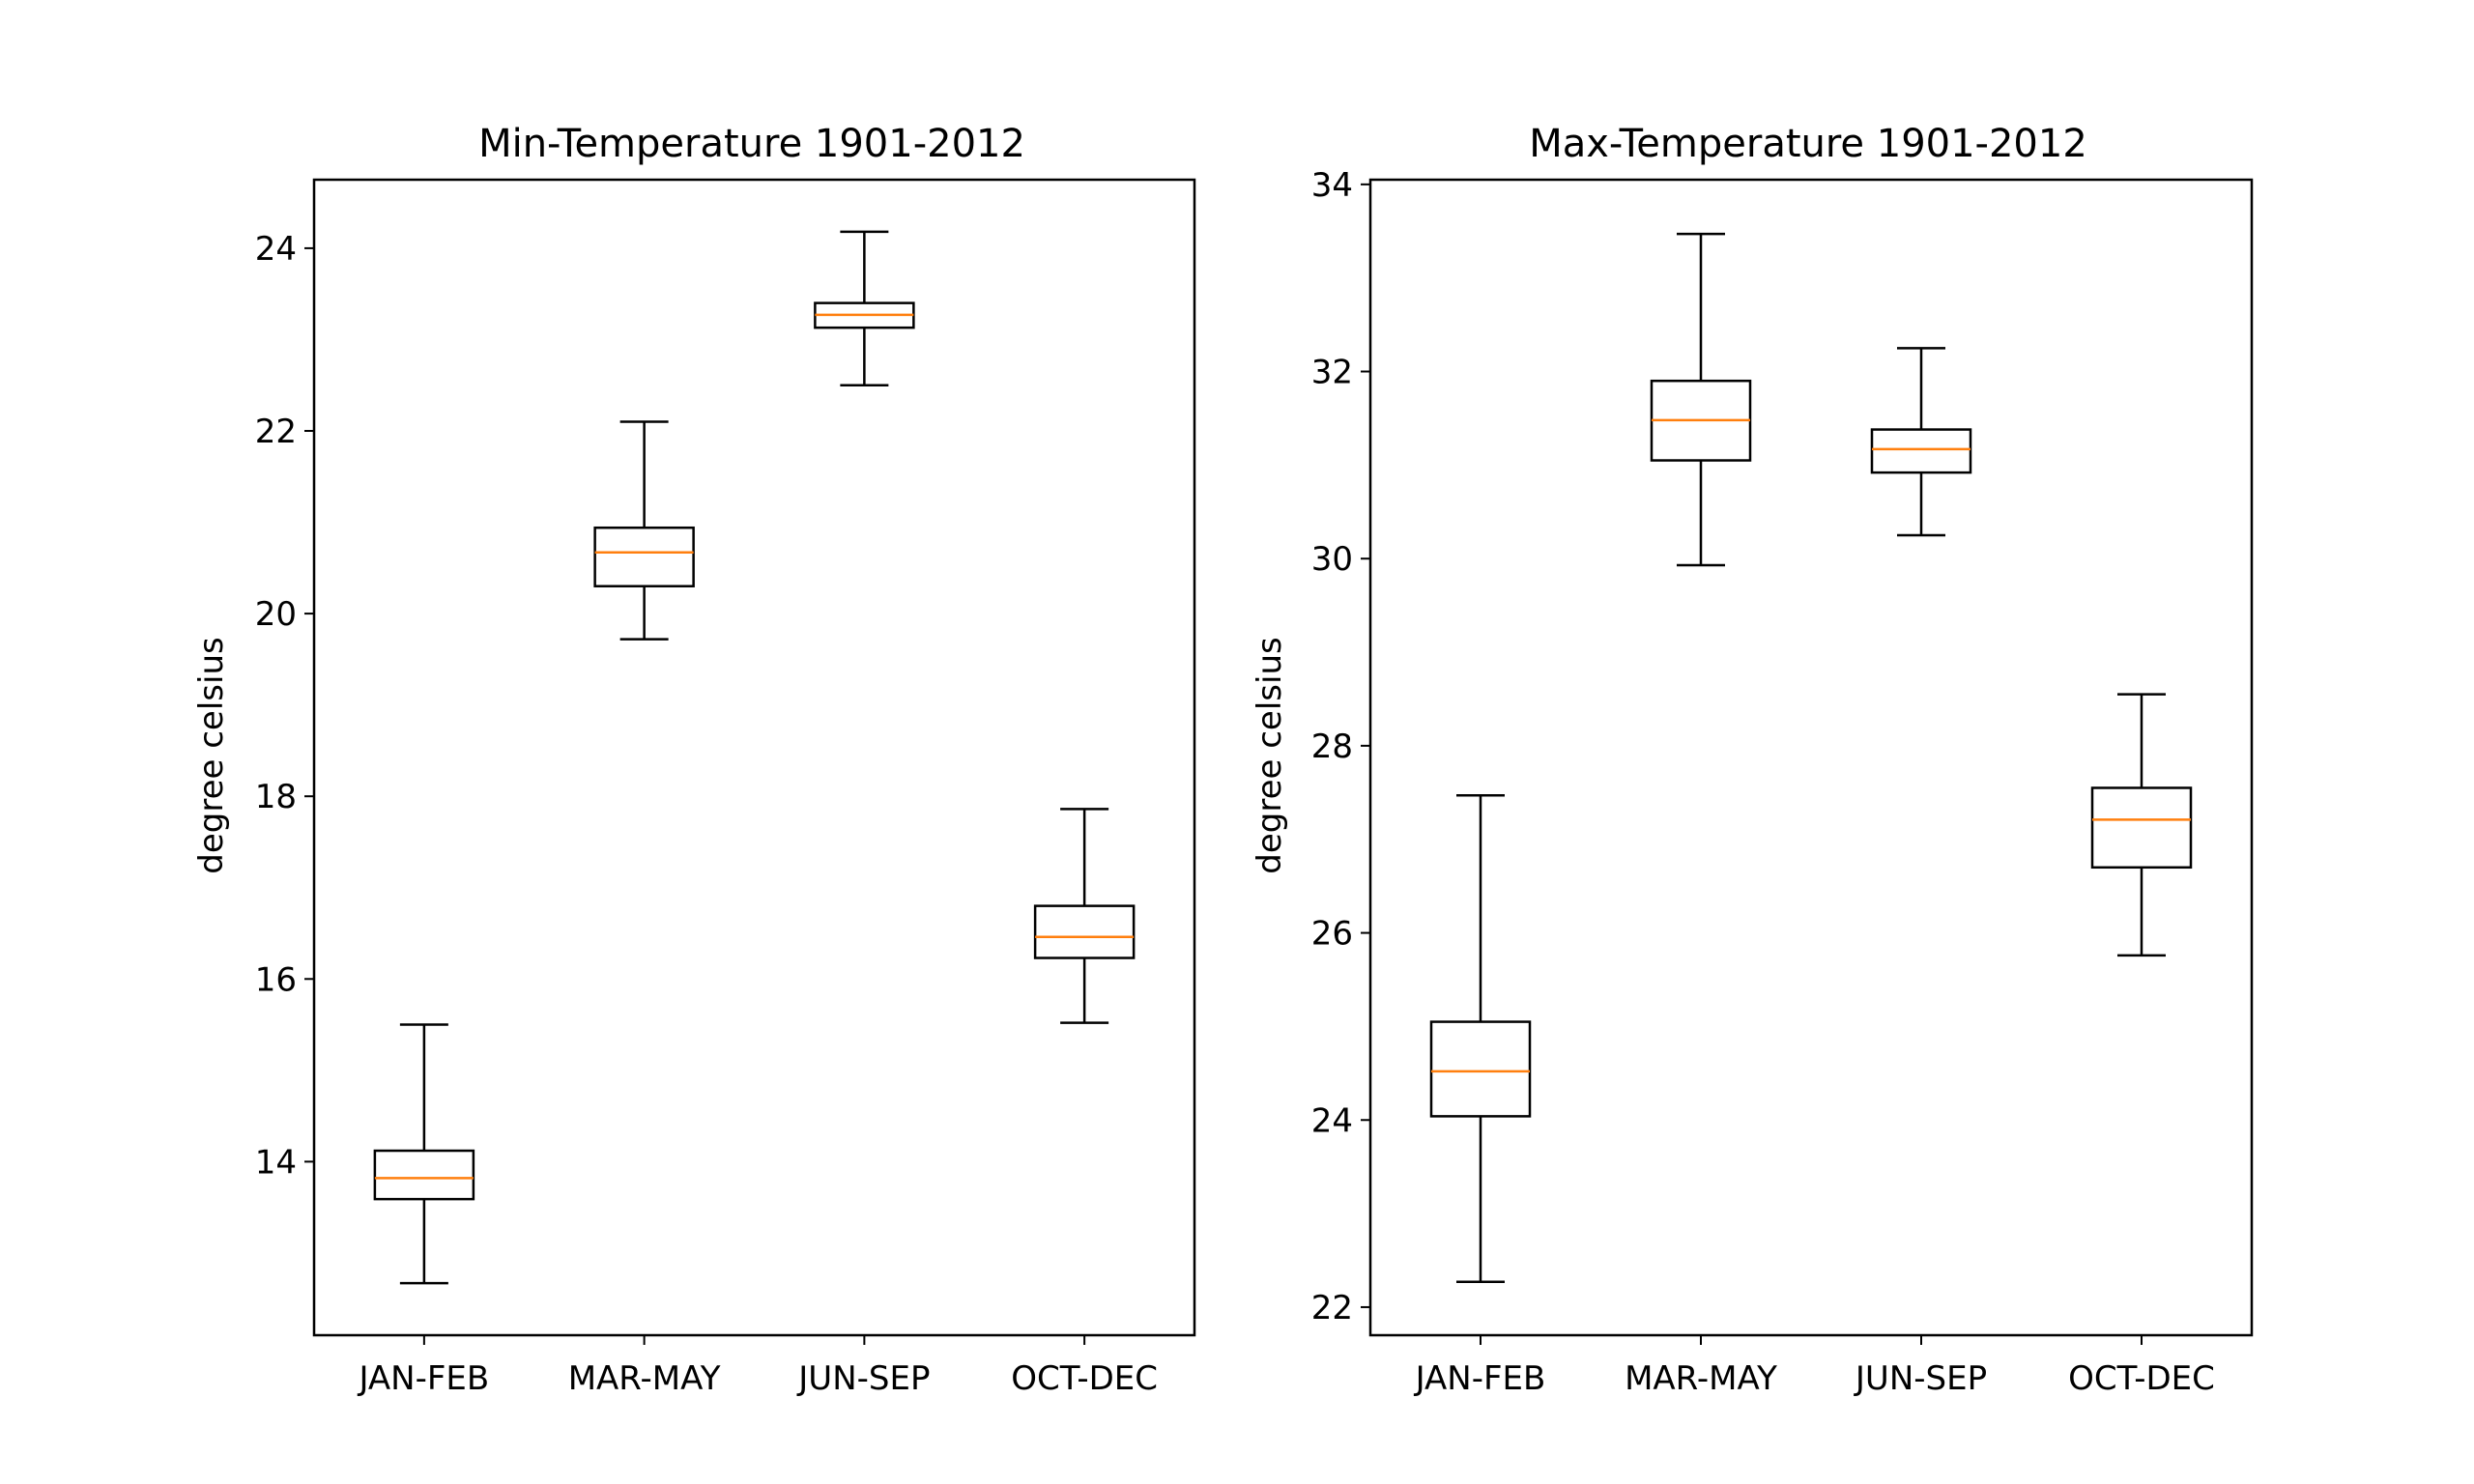  What do you see at coordinates (1332, 1121) in the screenshot?
I see `max-temperature-y-tick-label: 24` at bounding box center [1332, 1121].